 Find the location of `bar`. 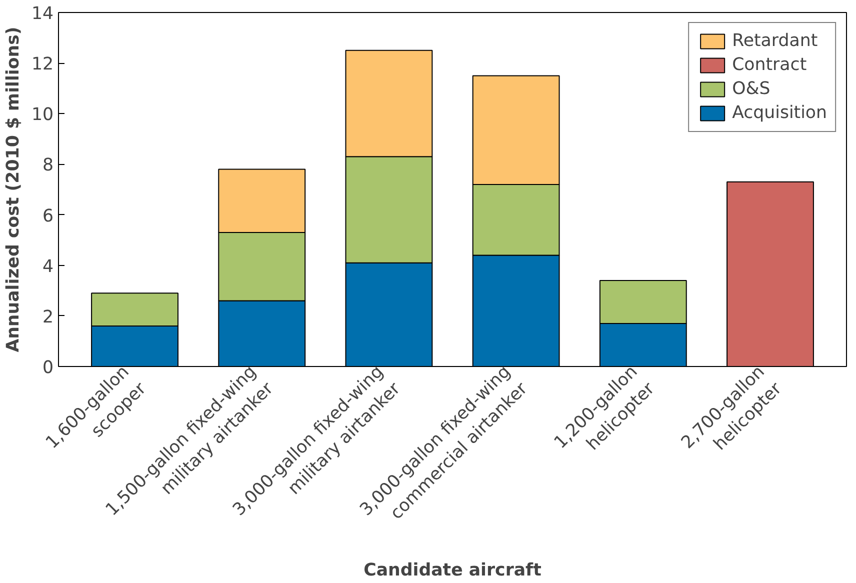

bar is located at coordinates (770, 273).